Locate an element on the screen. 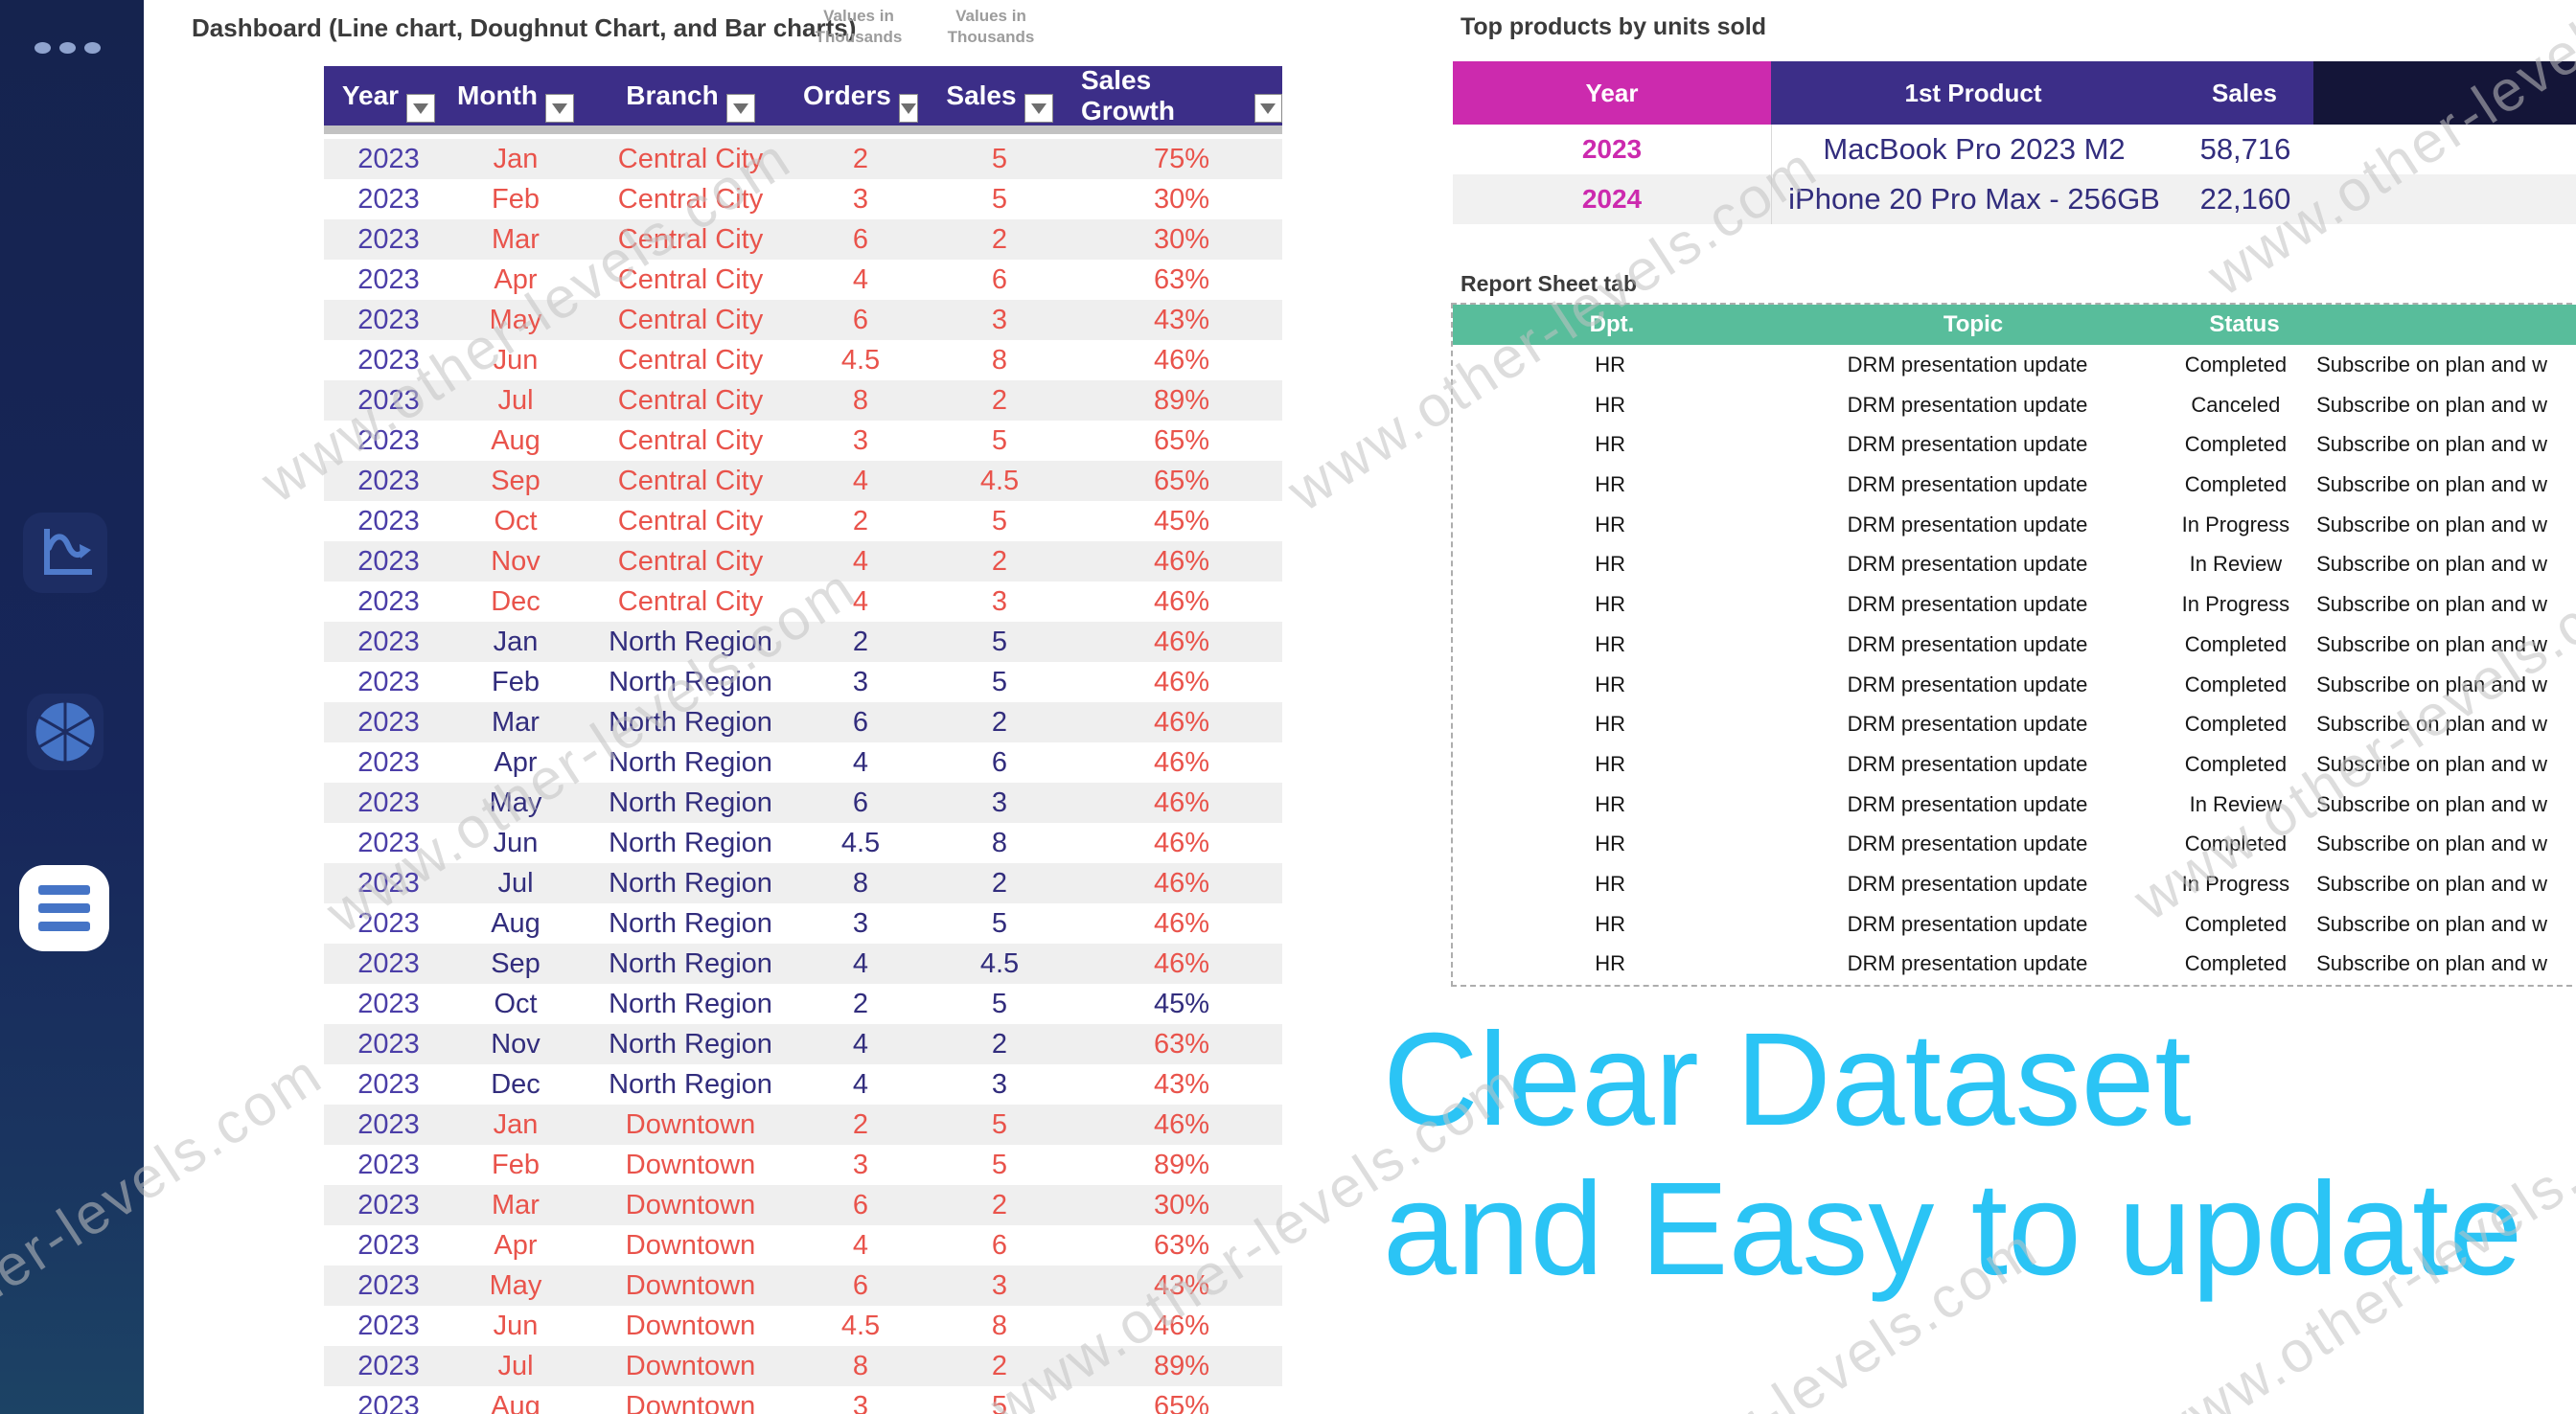 This screenshot has width=2576, height=1414. spreadsheet-cell: Downtown is located at coordinates (690, 1165).